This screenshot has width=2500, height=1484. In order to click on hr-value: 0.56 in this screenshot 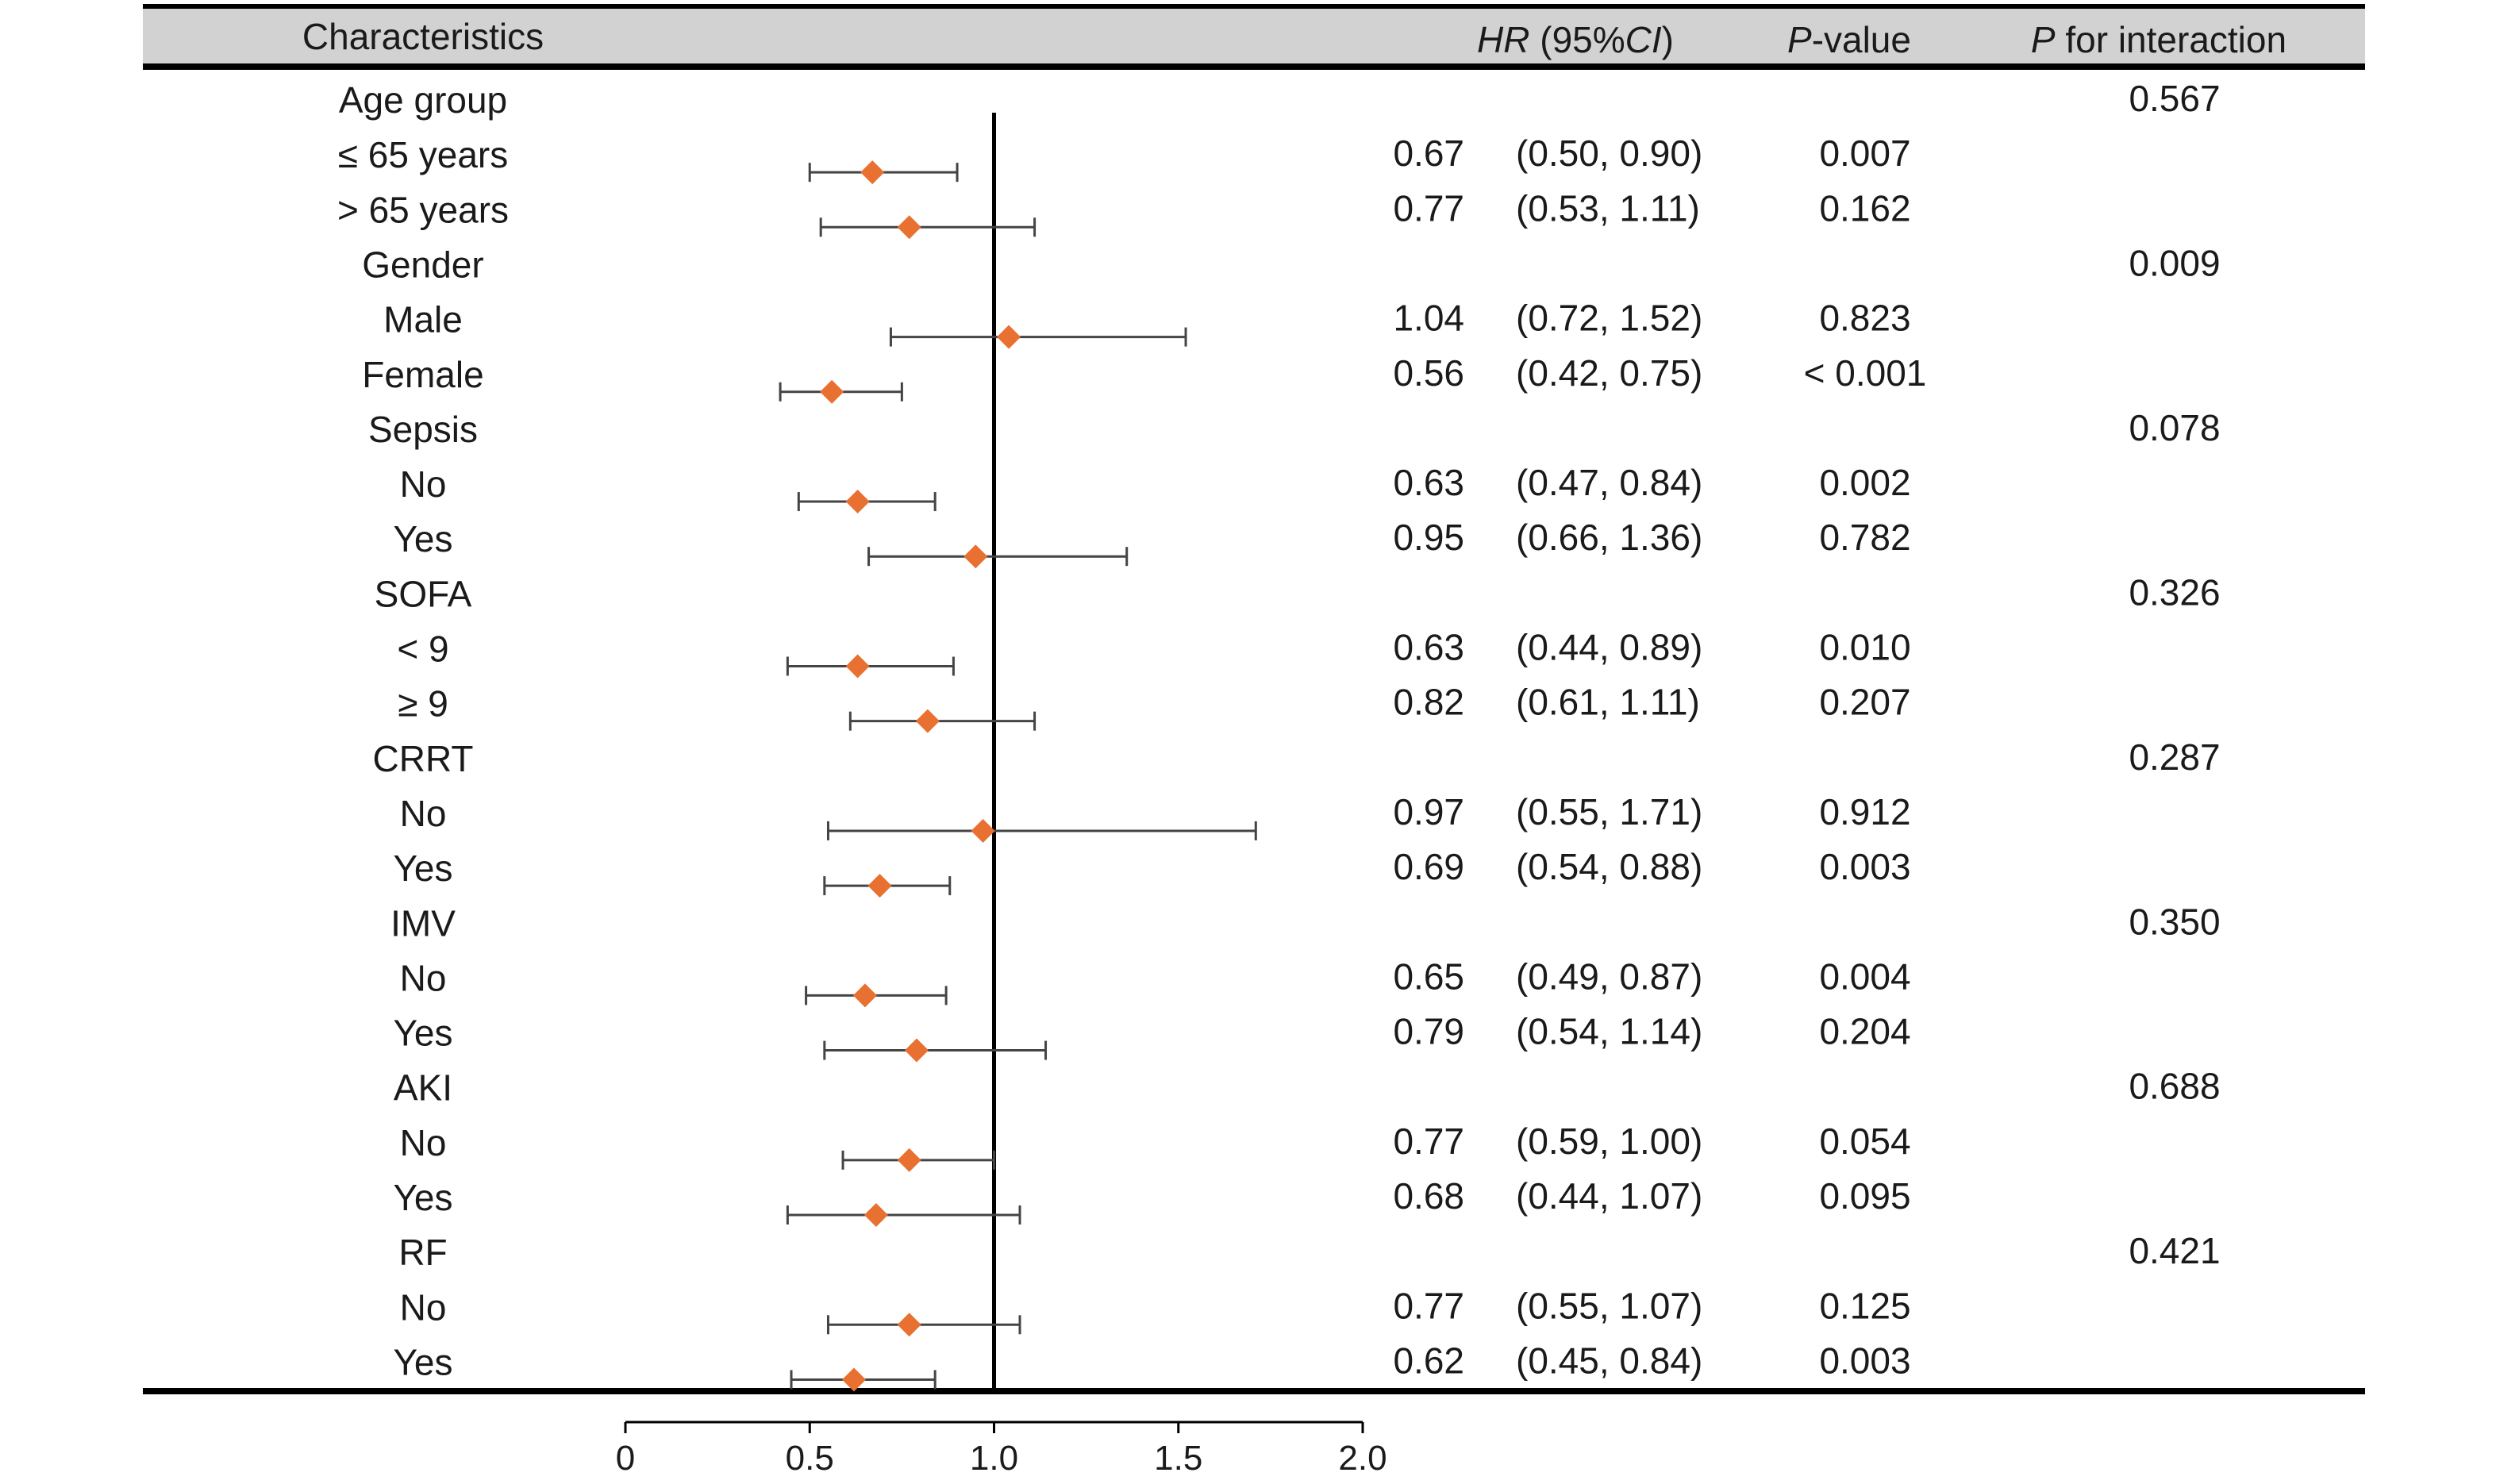, I will do `click(1428, 373)`.